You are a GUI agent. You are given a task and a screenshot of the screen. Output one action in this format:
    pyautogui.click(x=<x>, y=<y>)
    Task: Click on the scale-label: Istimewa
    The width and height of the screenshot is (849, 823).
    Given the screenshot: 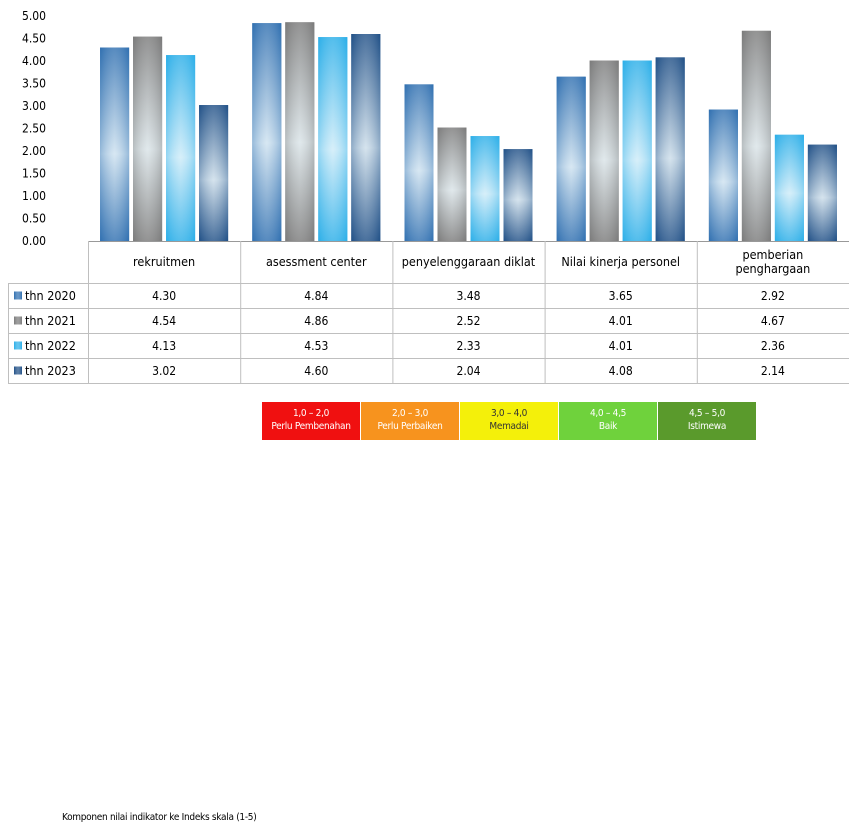 What is the action you would take?
    pyautogui.click(x=707, y=426)
    